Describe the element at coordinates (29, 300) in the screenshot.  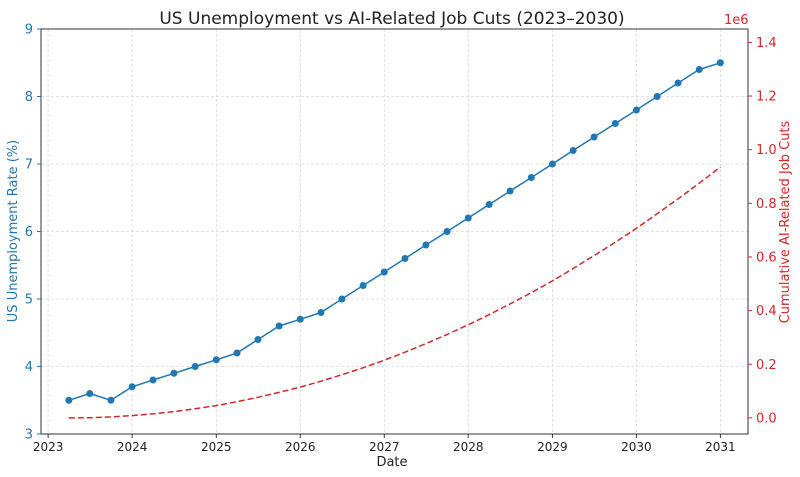
I see `left-tick-label: 5` at that location.